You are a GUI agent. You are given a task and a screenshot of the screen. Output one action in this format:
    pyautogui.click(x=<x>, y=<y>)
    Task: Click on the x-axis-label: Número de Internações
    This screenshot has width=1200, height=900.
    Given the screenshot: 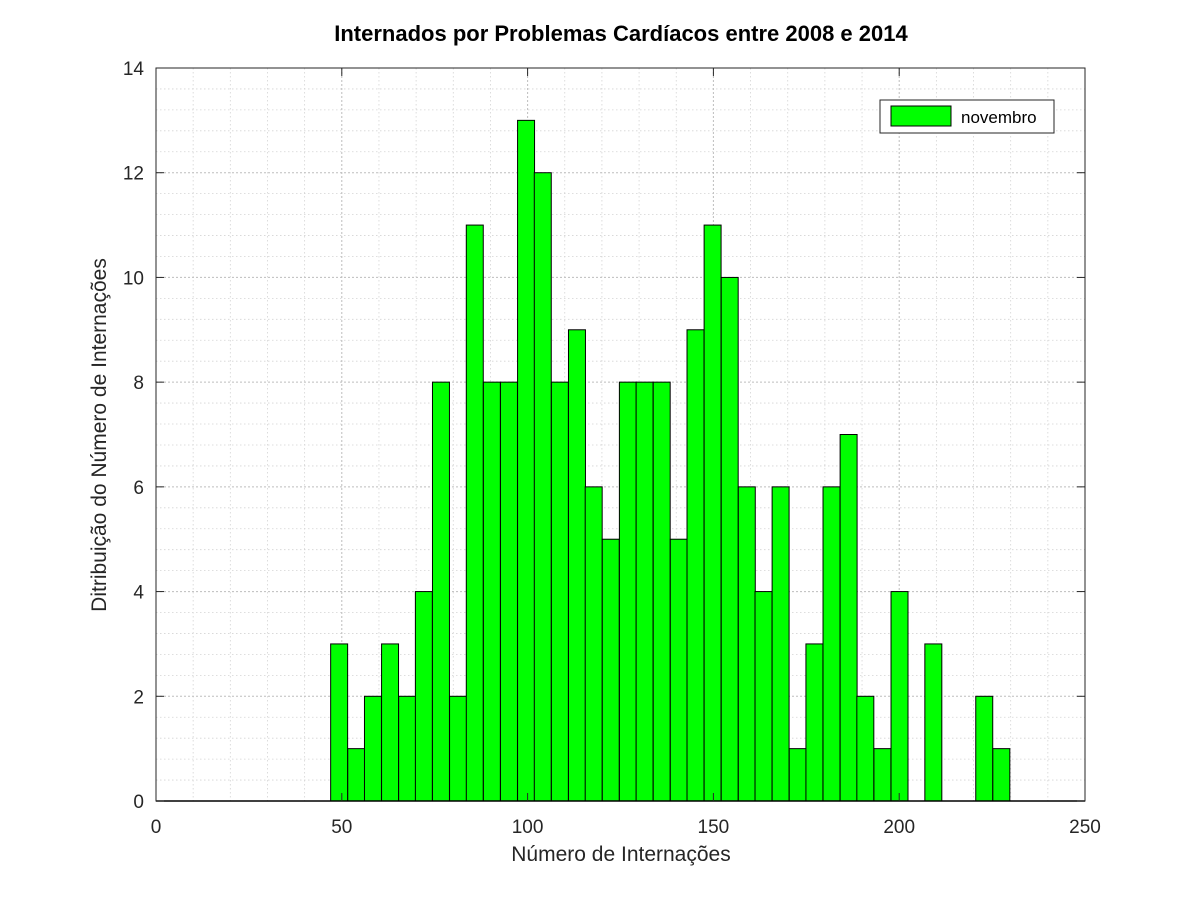 What is the action you would take?
    pyautogui.click(x=620, y=854)
    